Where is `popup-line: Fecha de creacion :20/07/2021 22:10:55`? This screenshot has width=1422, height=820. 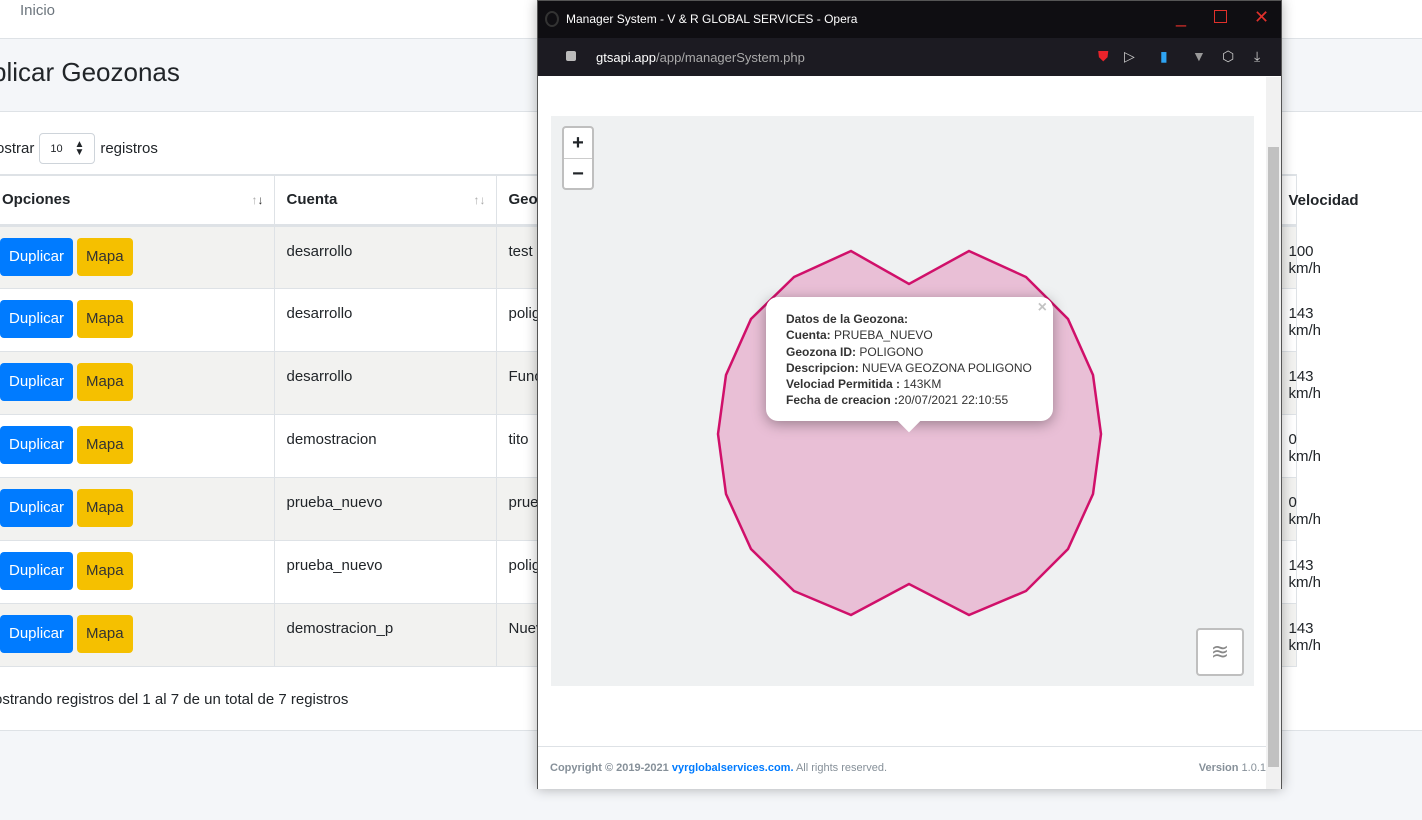
popup-line: Fecha de creacion :20/07/2021 22:10:55 is located at coordinates (897, 400).